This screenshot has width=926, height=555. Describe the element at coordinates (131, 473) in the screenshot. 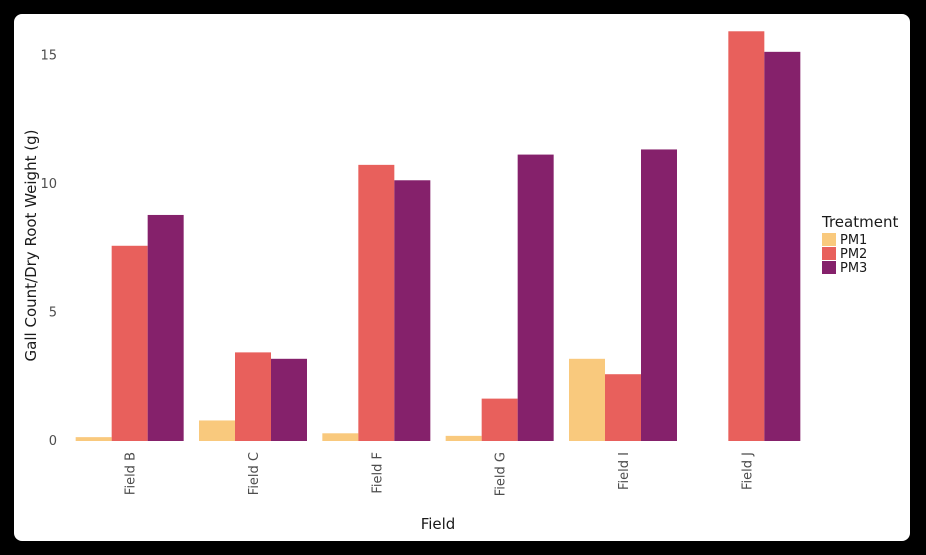

I see `x-tick-label: Field B` at that location.